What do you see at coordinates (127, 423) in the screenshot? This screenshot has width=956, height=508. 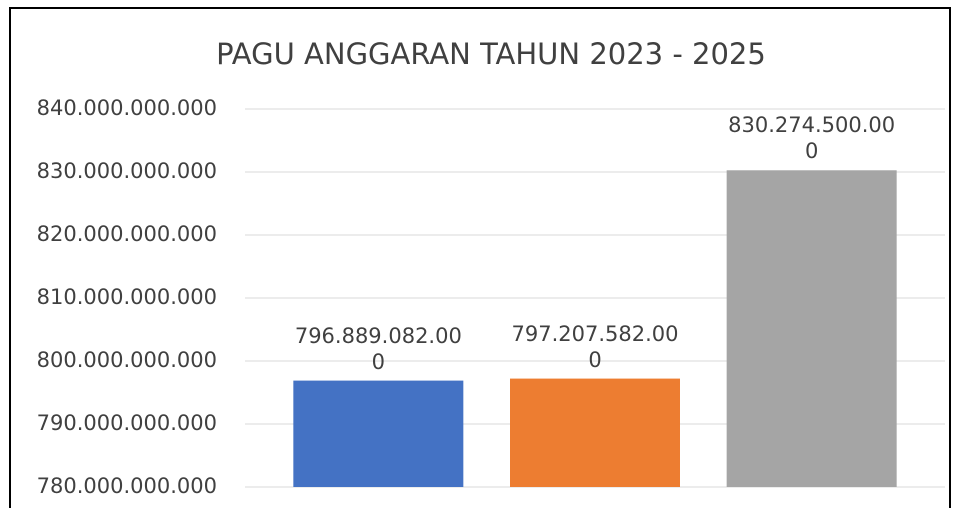 I see `y-tick-label: 790.000.000.000` at bounding box center [127, 423].